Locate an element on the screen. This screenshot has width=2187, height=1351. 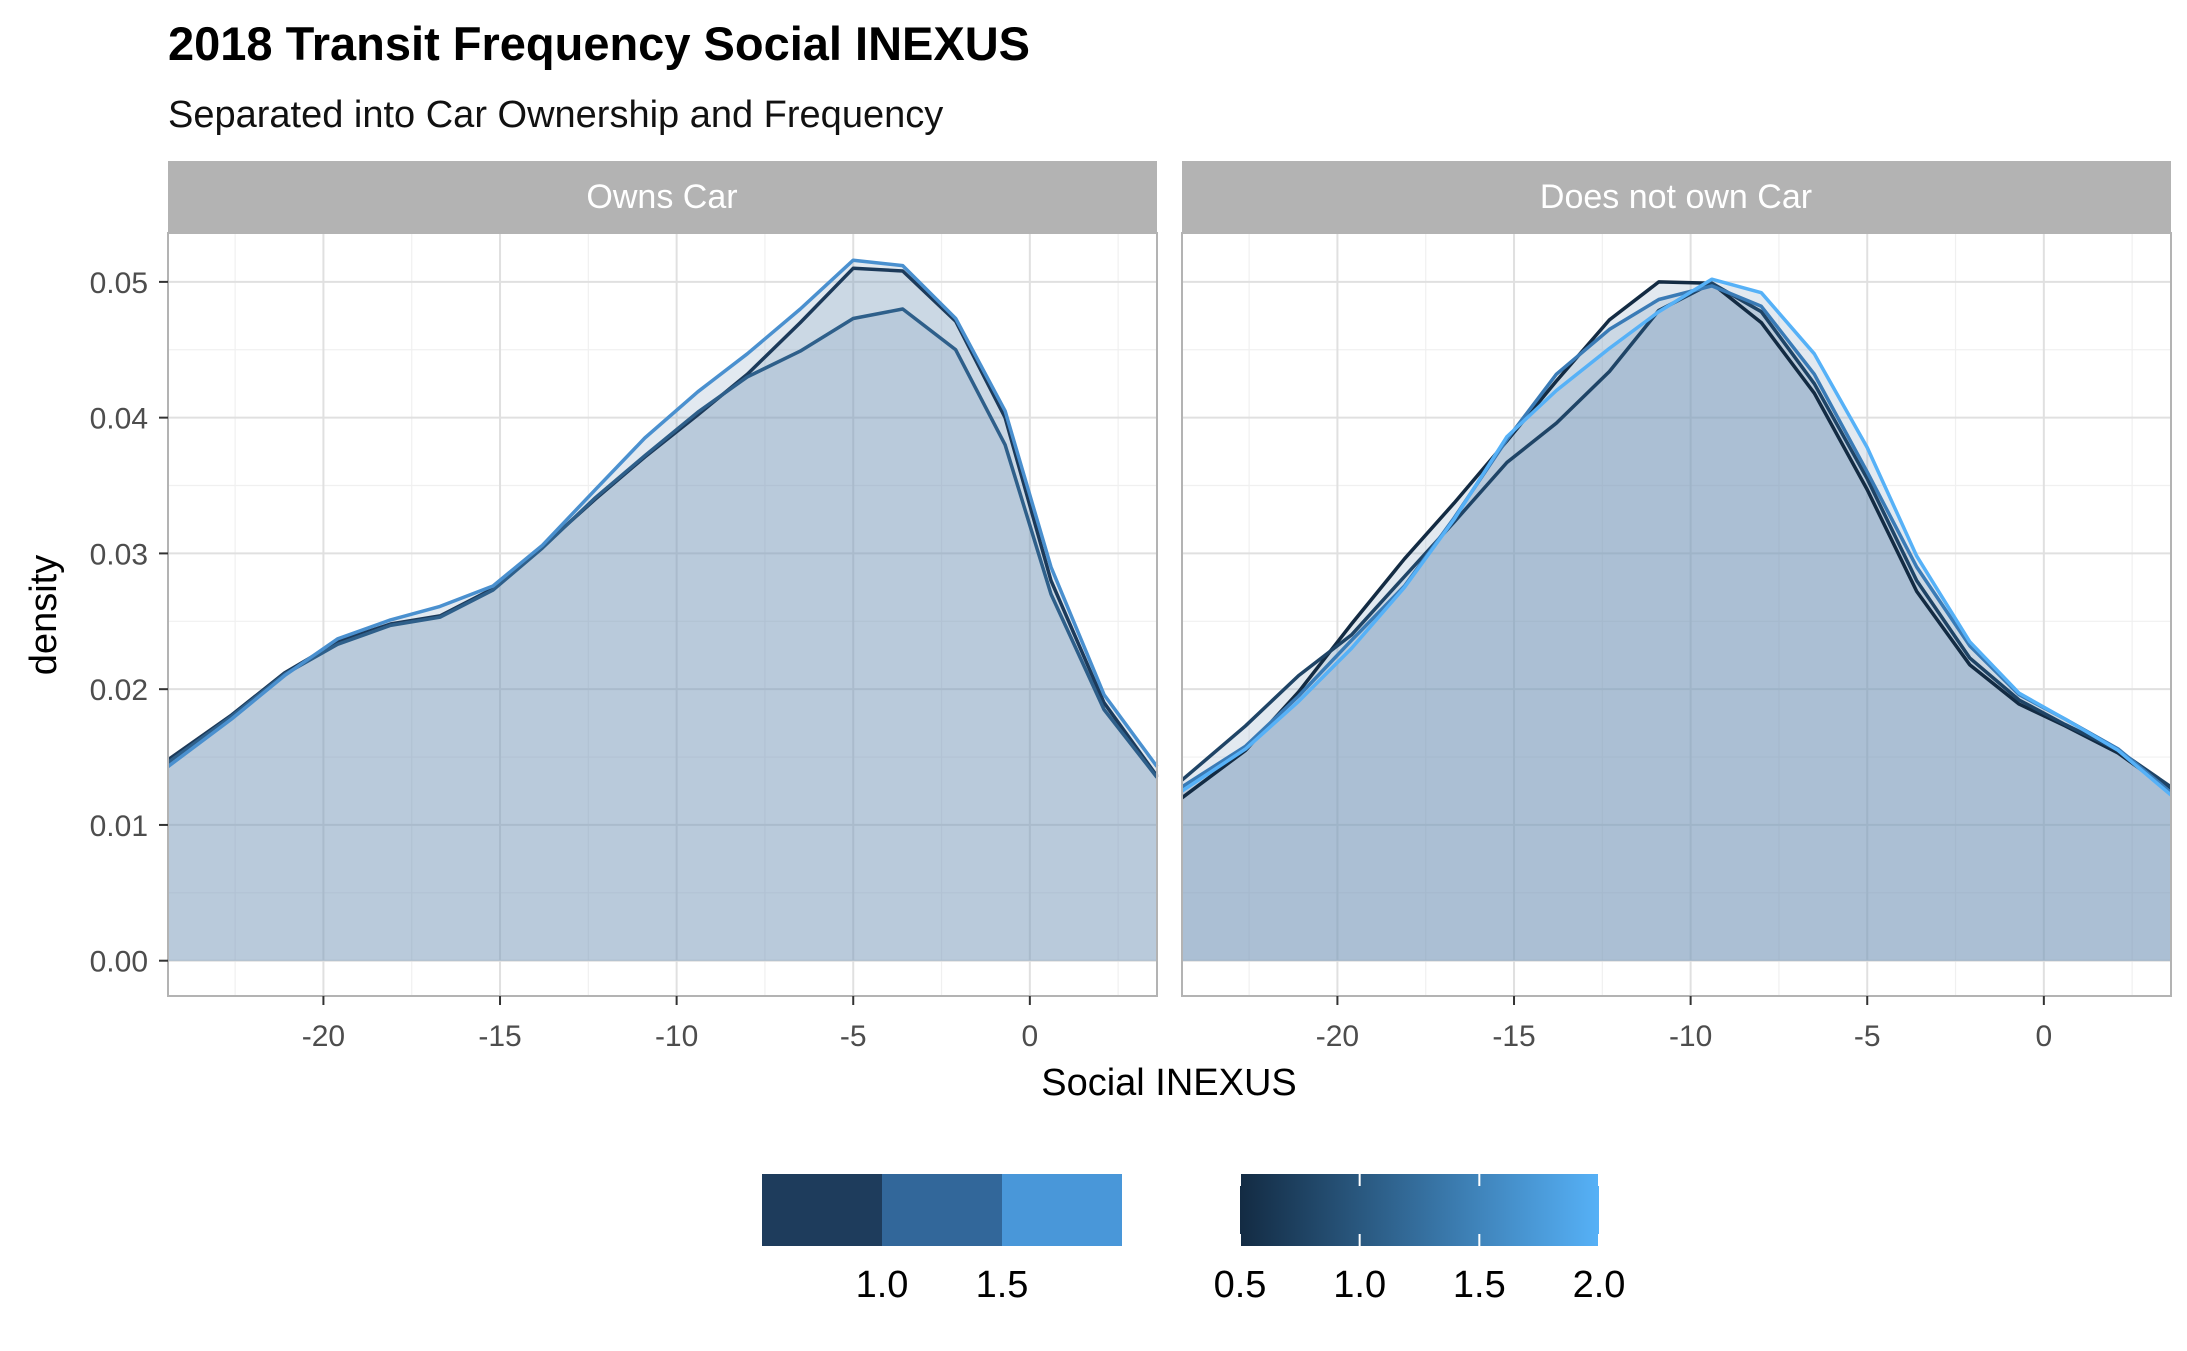
colorbar-label: 0.5 is located at coordinates (1240, 1285).